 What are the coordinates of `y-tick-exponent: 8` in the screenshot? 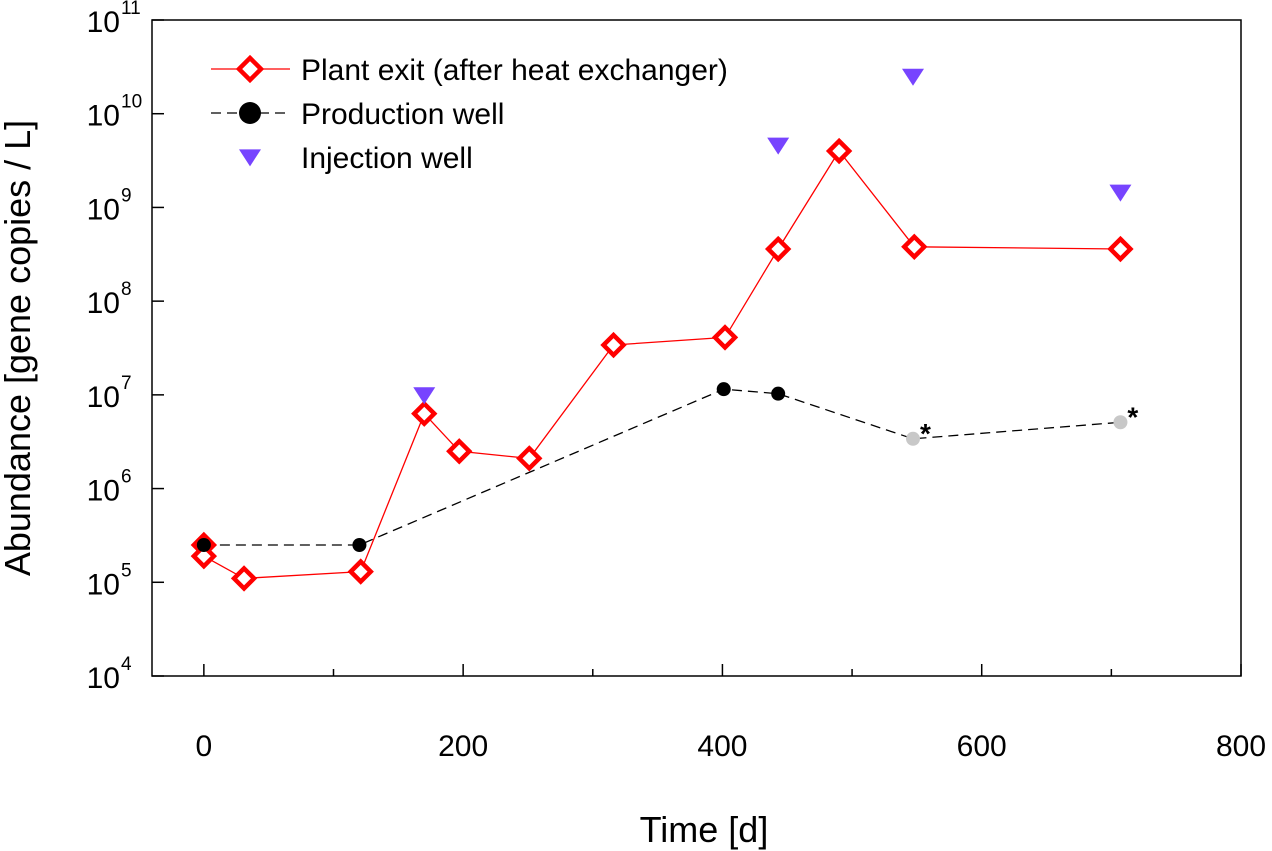 It's located at (126, 289).